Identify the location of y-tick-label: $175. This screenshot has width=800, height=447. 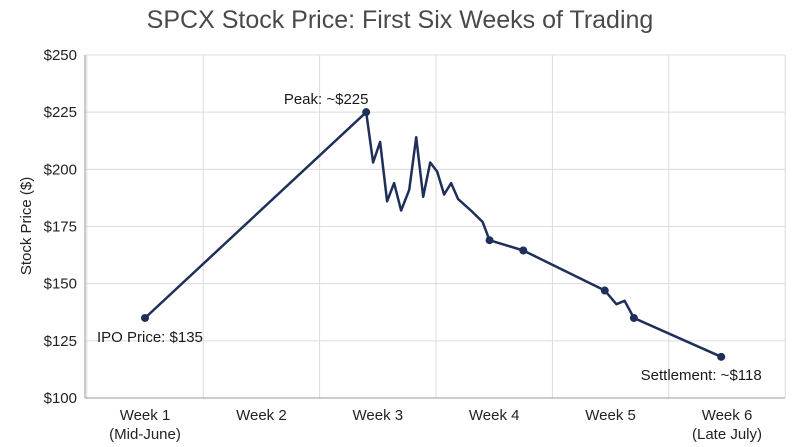
(60, 227).